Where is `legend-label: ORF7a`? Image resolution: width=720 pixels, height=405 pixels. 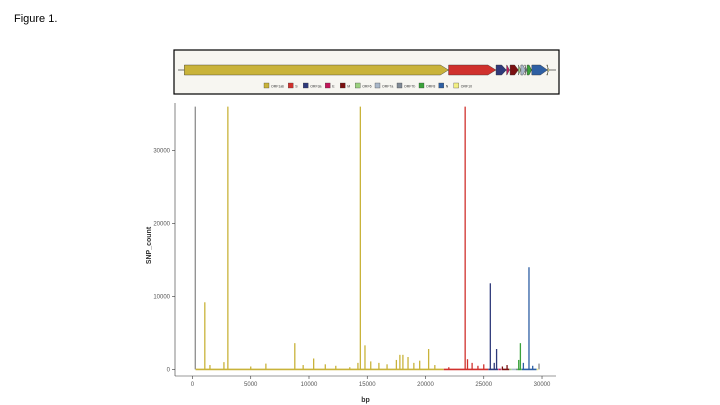 legend-label: ORF7a is located at coordinates (387, 87).